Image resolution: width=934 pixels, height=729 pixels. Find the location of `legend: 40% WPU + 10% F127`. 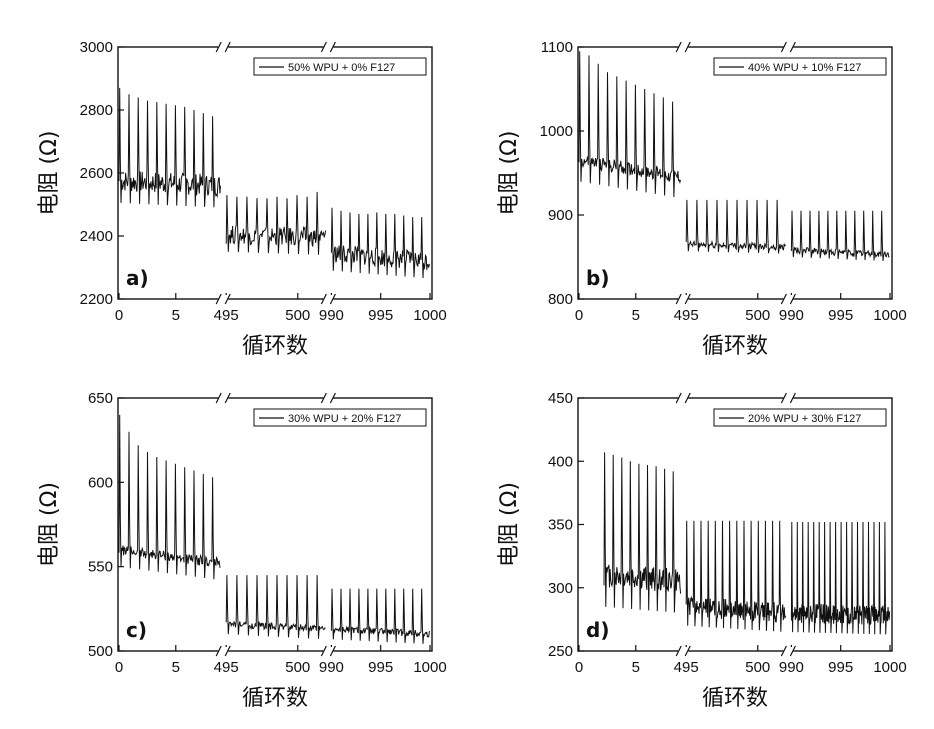

legend: 40% WPU + 10% F127 is located at coordinates (800, 66).